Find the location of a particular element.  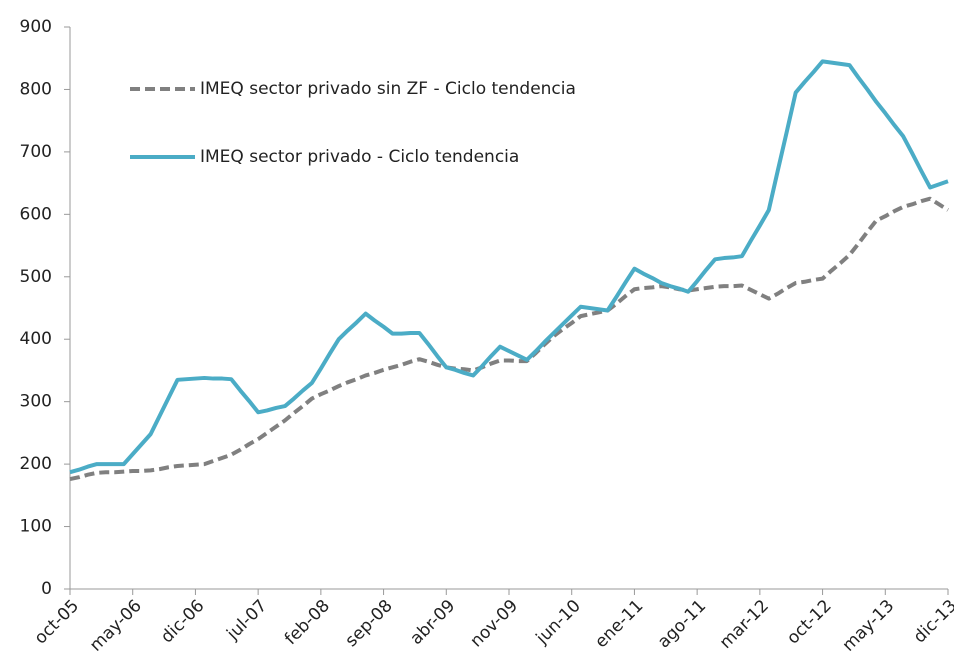

legend-label: IMEQ sector privado - Ciclo tendencia is located at coordinates (359, 157).